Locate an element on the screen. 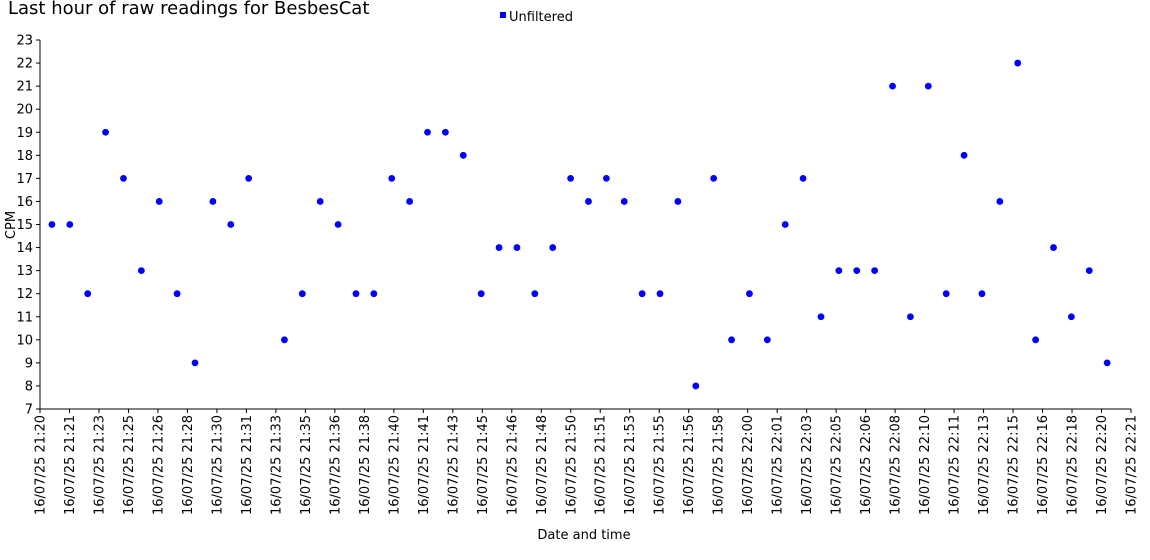 The height and width of the screenshot is (560, 1150). legend: Unfiltered is located at coordinates (536, 17).